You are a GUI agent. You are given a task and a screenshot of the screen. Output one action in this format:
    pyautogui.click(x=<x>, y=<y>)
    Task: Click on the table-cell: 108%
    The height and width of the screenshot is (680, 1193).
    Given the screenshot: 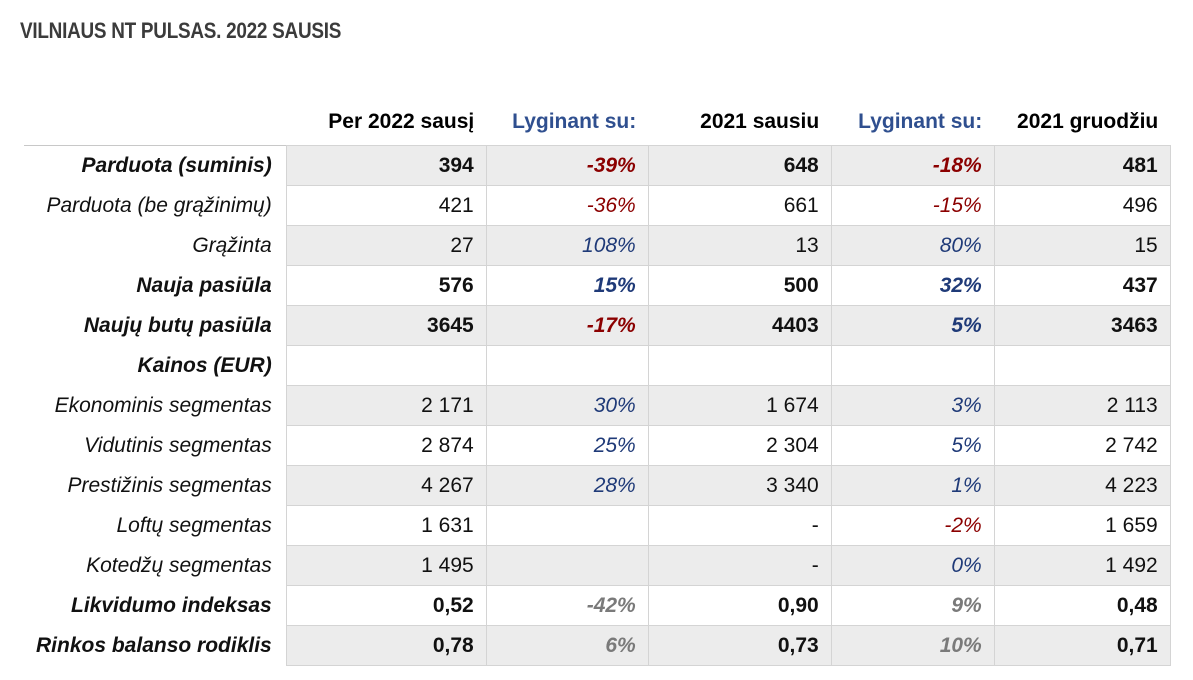 What is the action you would take?
    pyautogui.click(x=567, y=245)
    